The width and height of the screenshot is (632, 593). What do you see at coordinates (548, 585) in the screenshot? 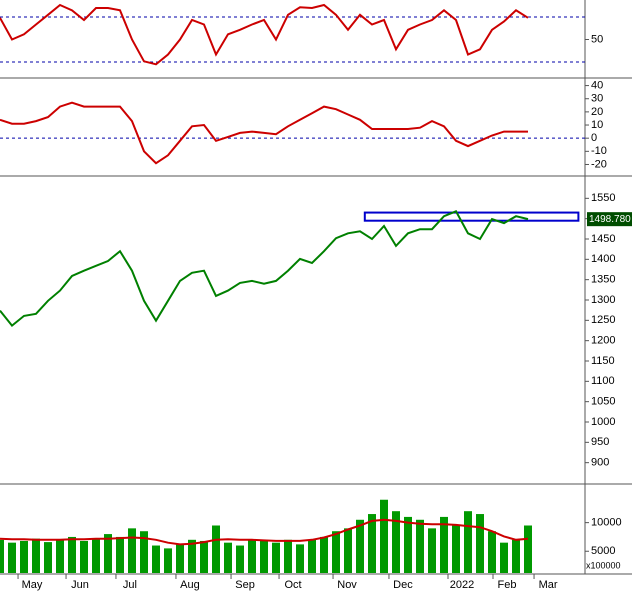
I see `x-tick-label: Mar` at bounding box center [548, 585].